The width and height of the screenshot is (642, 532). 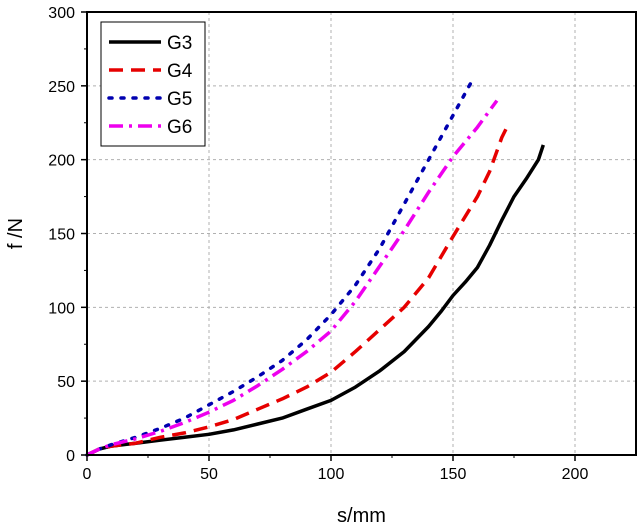 What do you see at coordinates (66, 382) in the screenshot?
I see `y-tick-label: 50` at bounding box center [66, 382].